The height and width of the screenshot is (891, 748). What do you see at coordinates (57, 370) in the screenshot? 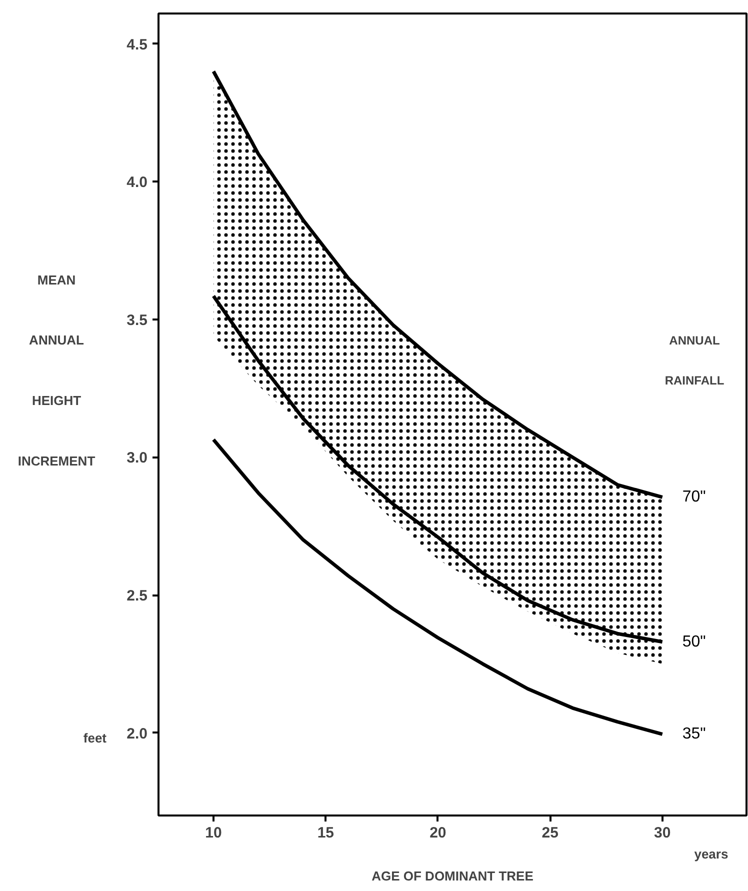
I see `text: MEAN ANNUAL HEIGHT INCREMENT` at bounding box center [57, 370].